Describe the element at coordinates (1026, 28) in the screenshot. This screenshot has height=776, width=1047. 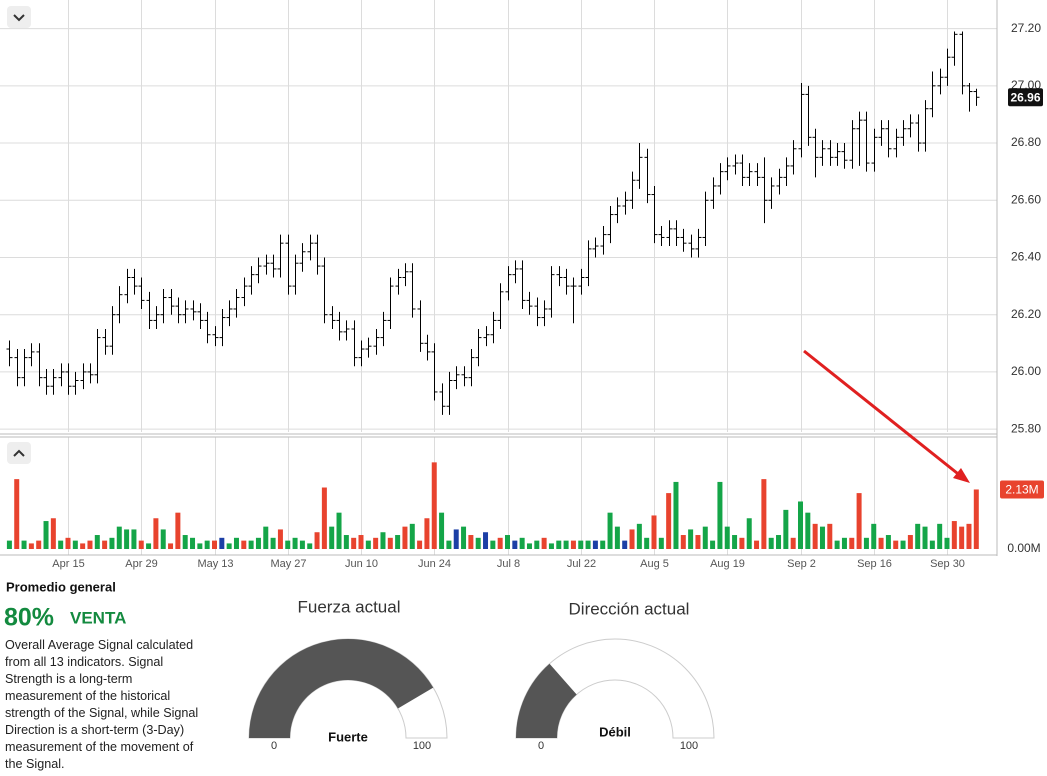
I see `y-tick-label: 27.20` at that location.